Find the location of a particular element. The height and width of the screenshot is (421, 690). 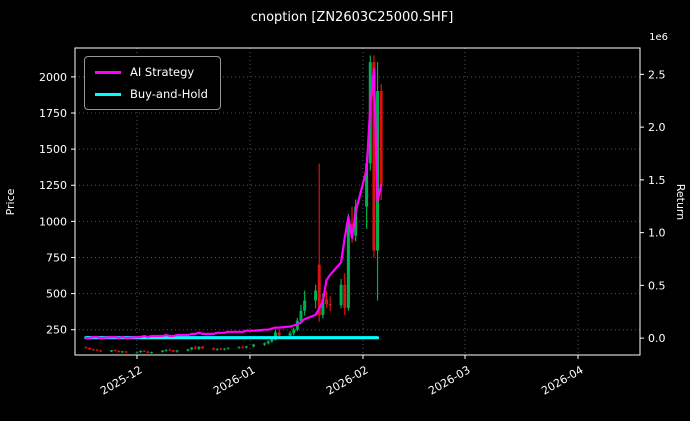

x-tick-label: 2026-02 is located at coordinates (347, 380).